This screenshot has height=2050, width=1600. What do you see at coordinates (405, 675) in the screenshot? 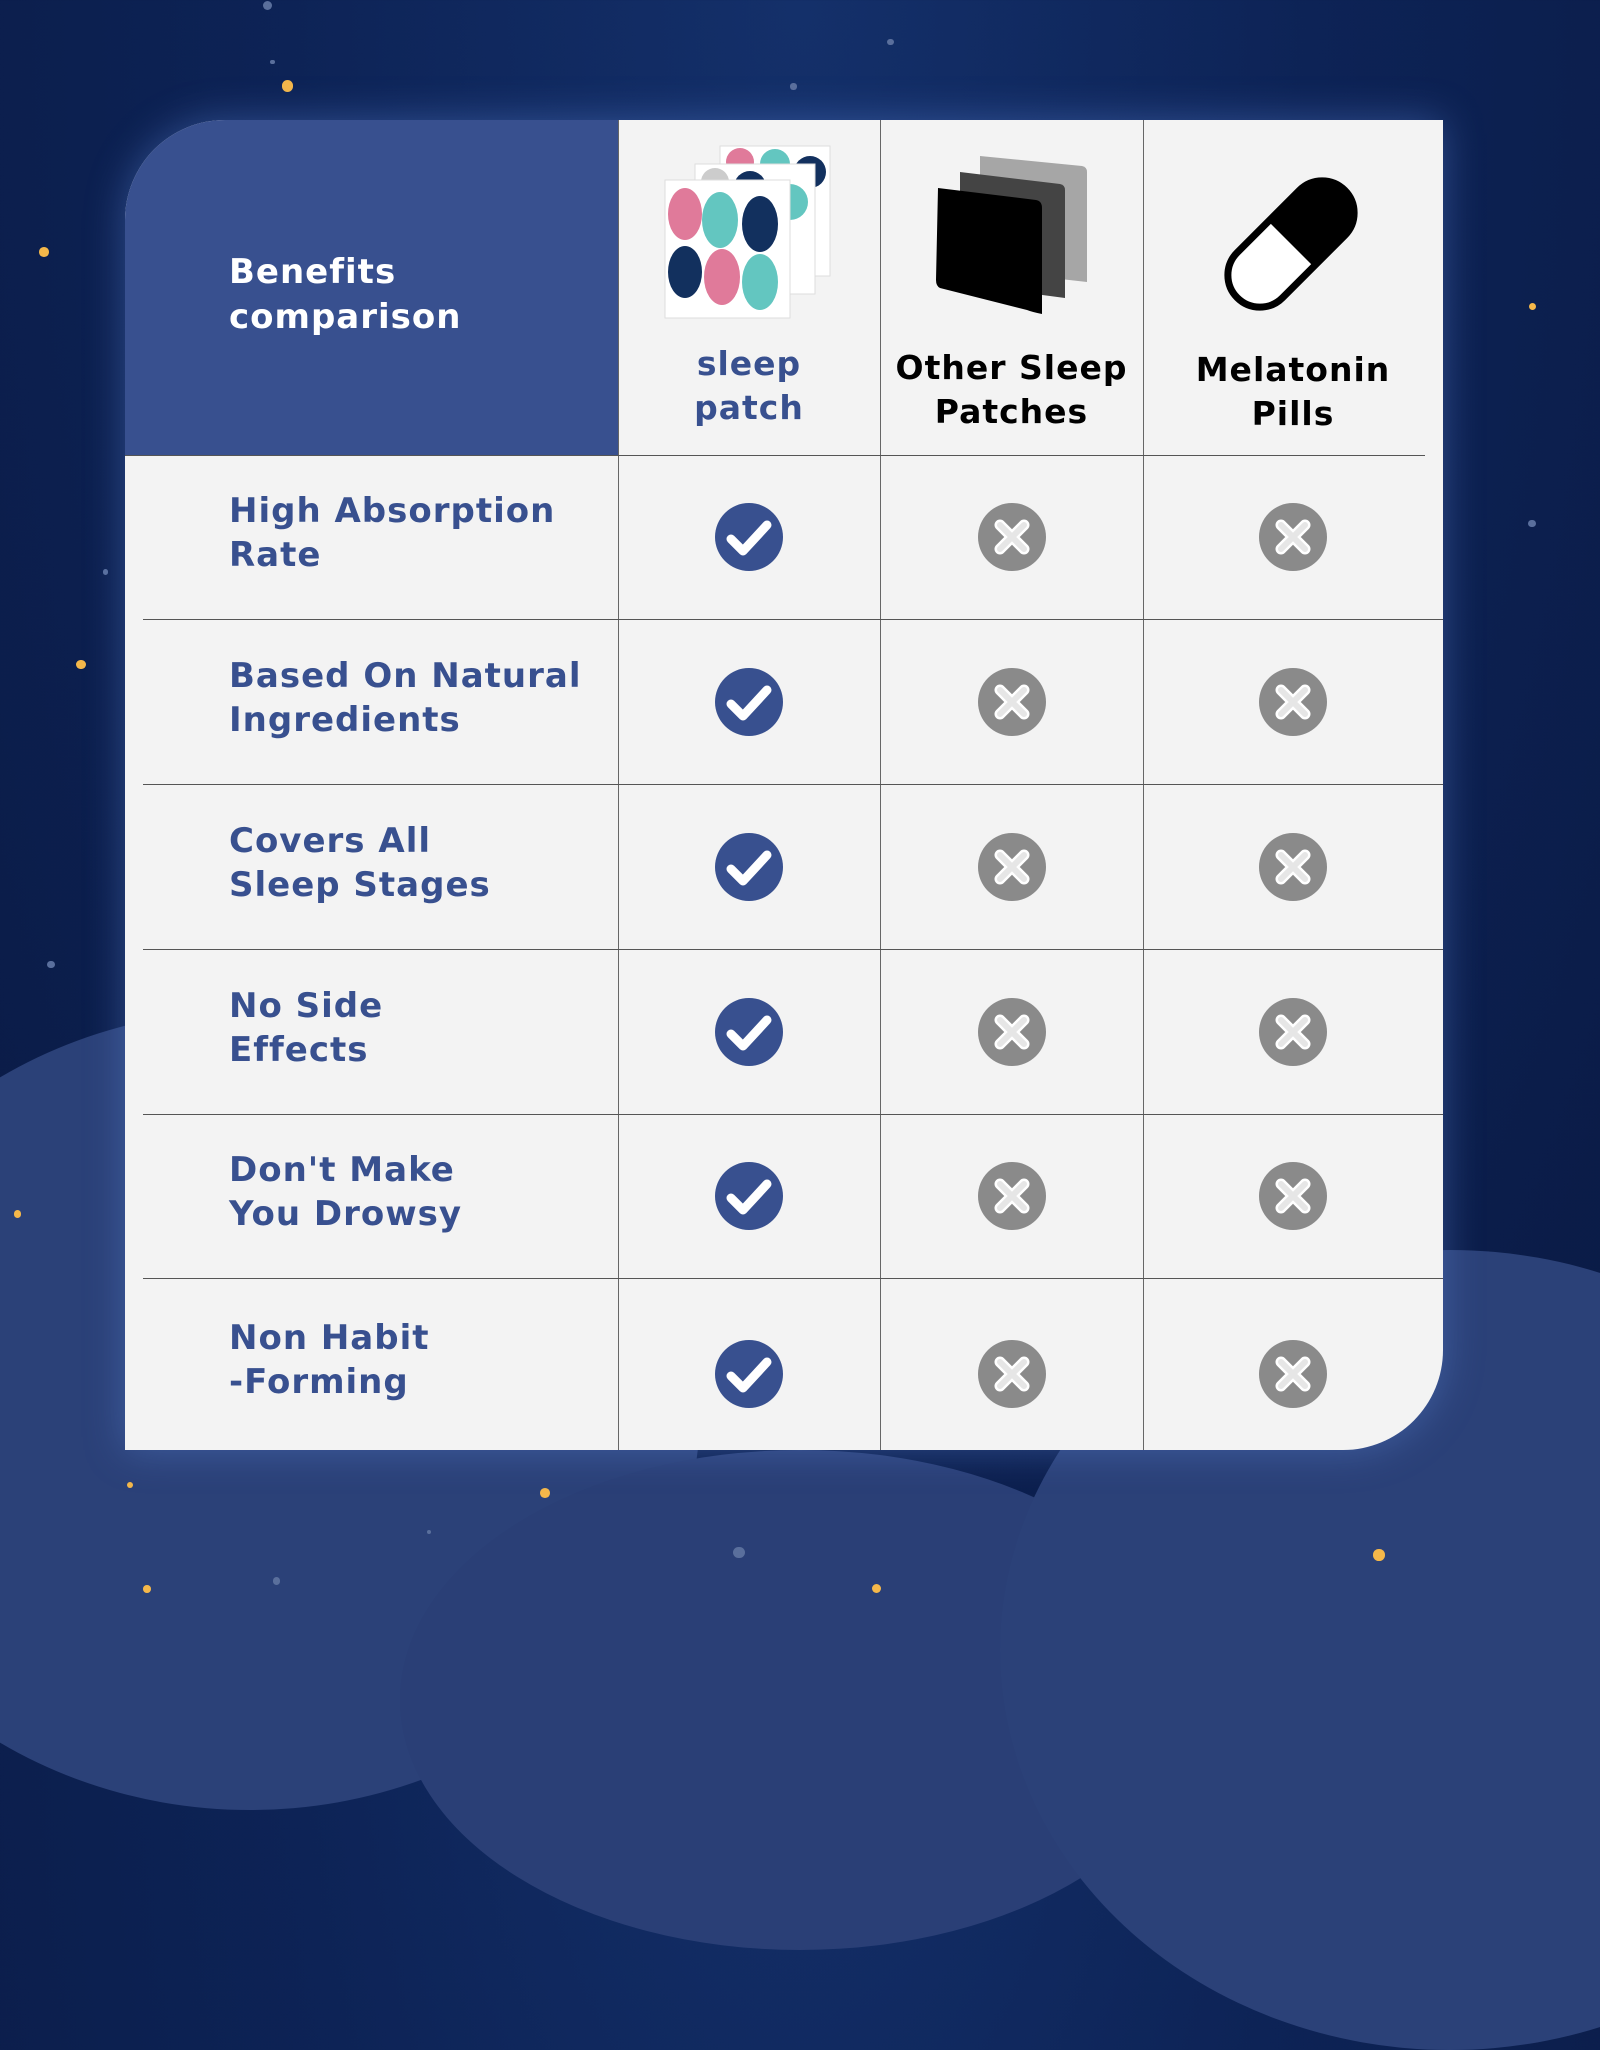
I see `row-label-line: Based On Natural` at bounding box center [405, 675].